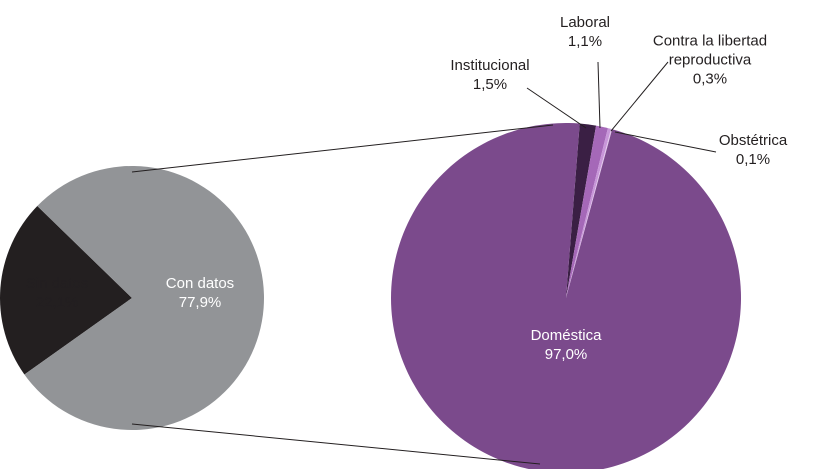  I want to click on slice-label: Contra la libertad reproductiva 0,3%, so click(710, 60).